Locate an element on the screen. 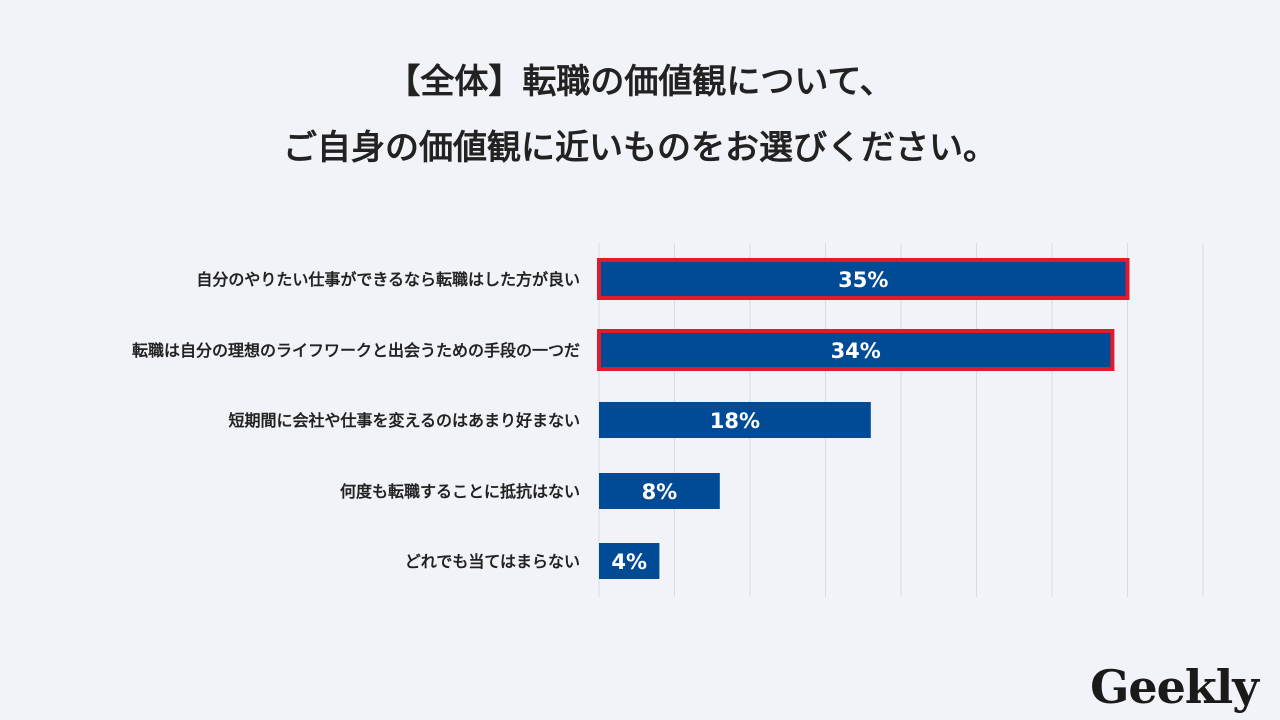  value-label: 35% is located at coordinates (863, 280).